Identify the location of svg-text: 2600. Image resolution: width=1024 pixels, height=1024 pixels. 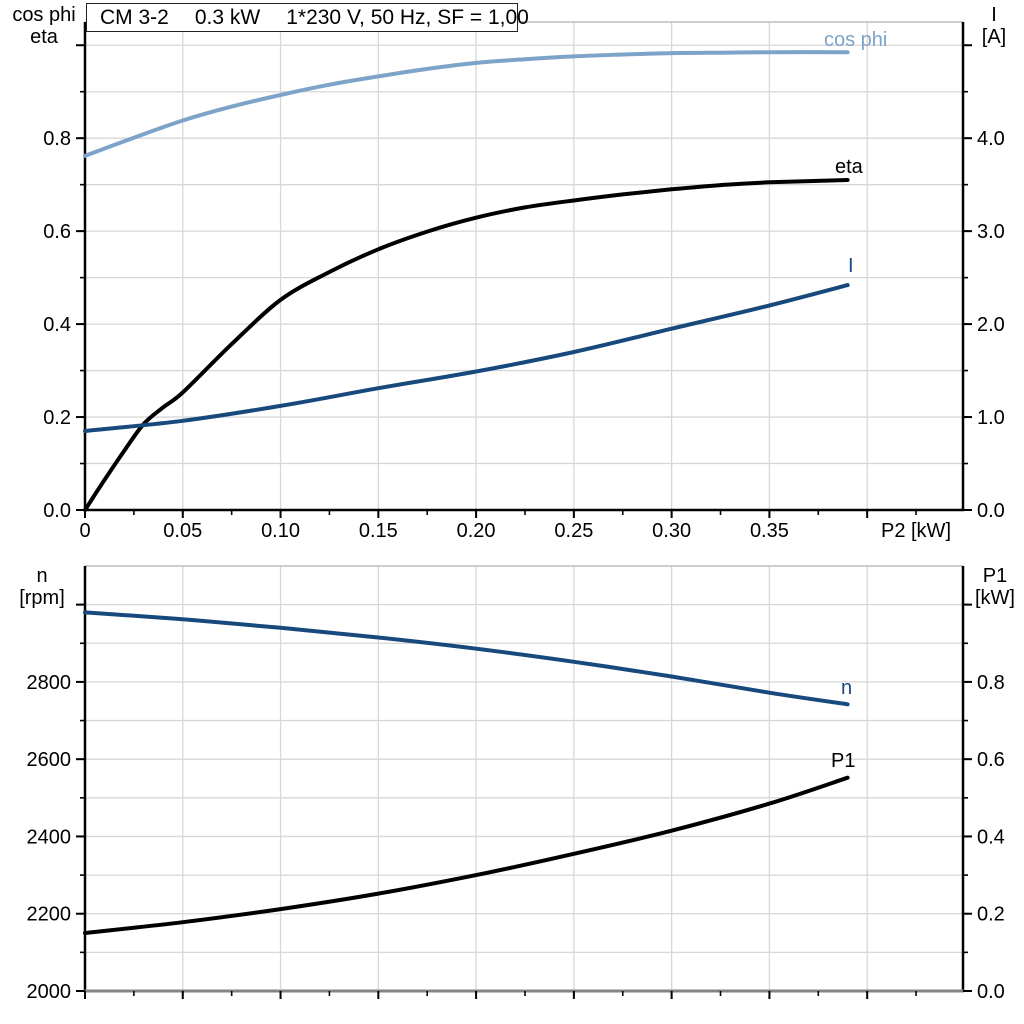
(49, 760).